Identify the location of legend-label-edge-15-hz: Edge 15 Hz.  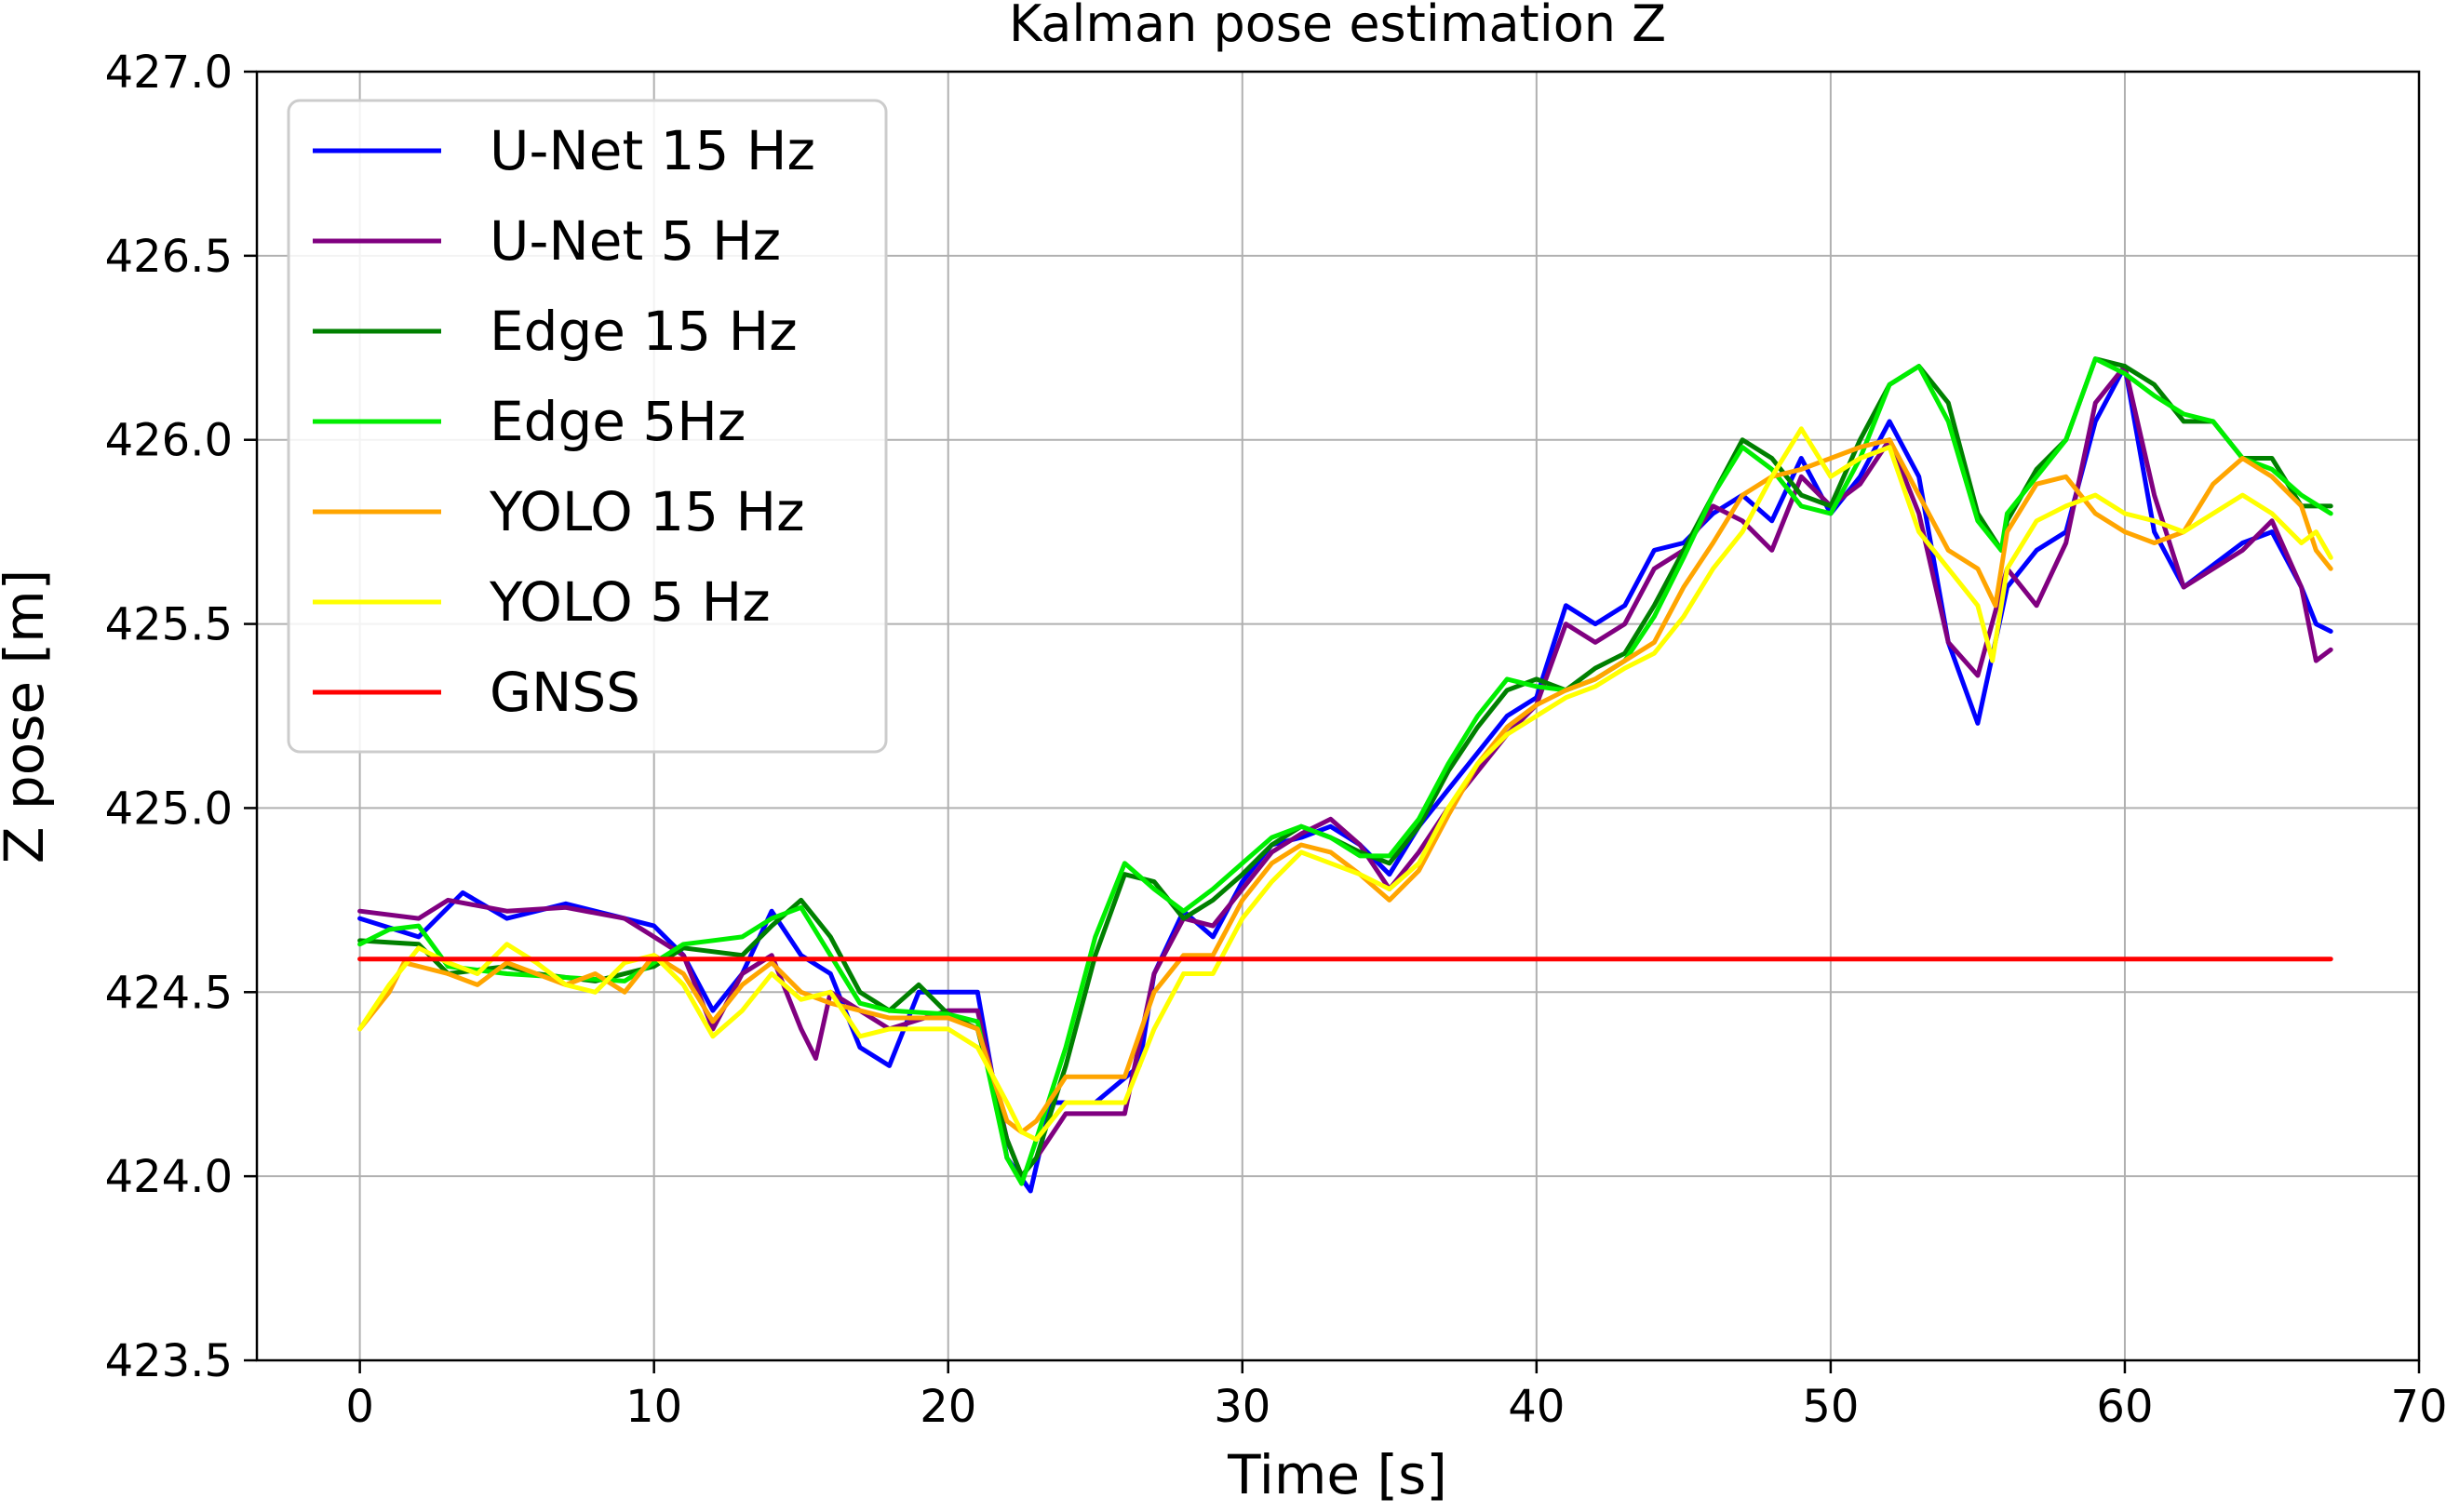
(644, 332).